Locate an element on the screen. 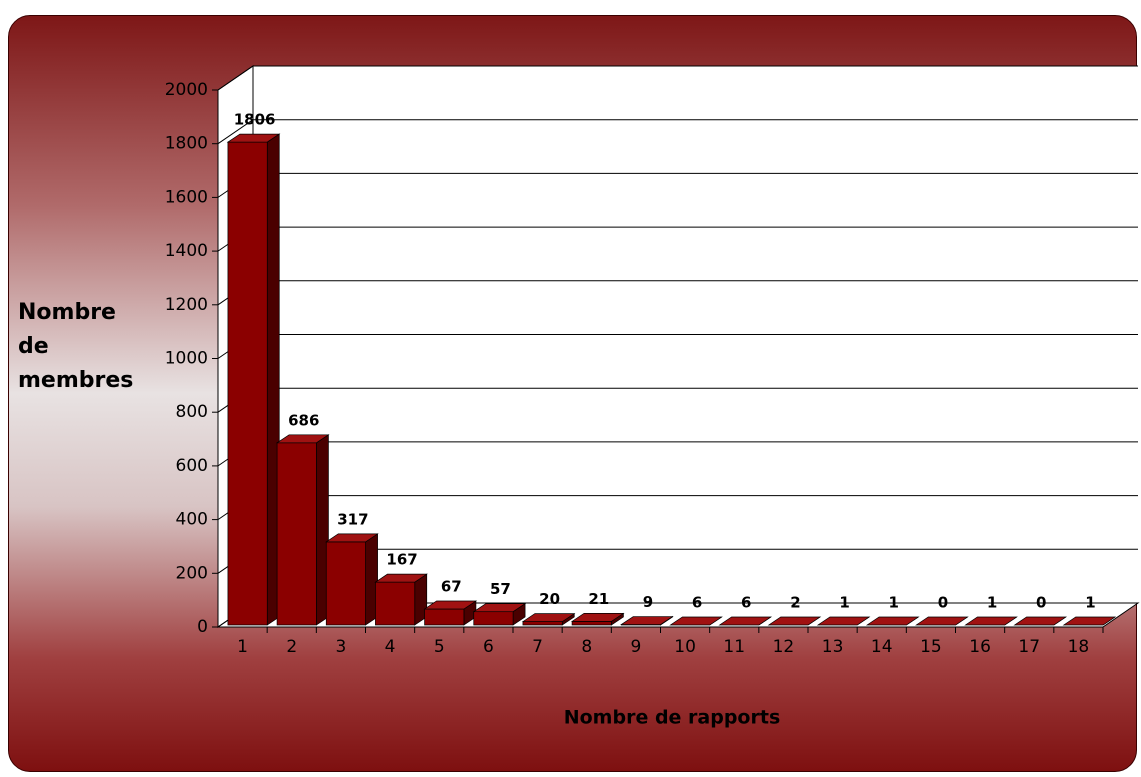 The height and width of the screenshot is (777, 1141). y-tick-label: 1800 is located at coordinates (186, 144).